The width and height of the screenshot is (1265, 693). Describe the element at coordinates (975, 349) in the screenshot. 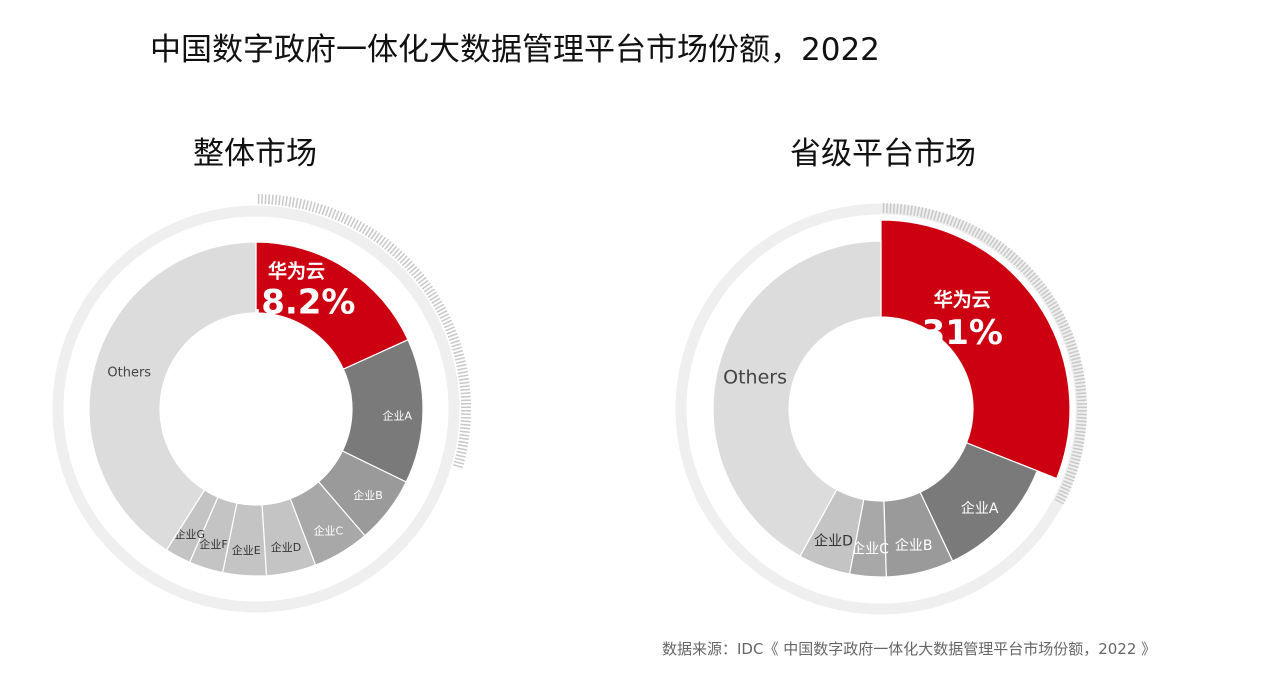

I see `slice-huawei-cloud` at that location.